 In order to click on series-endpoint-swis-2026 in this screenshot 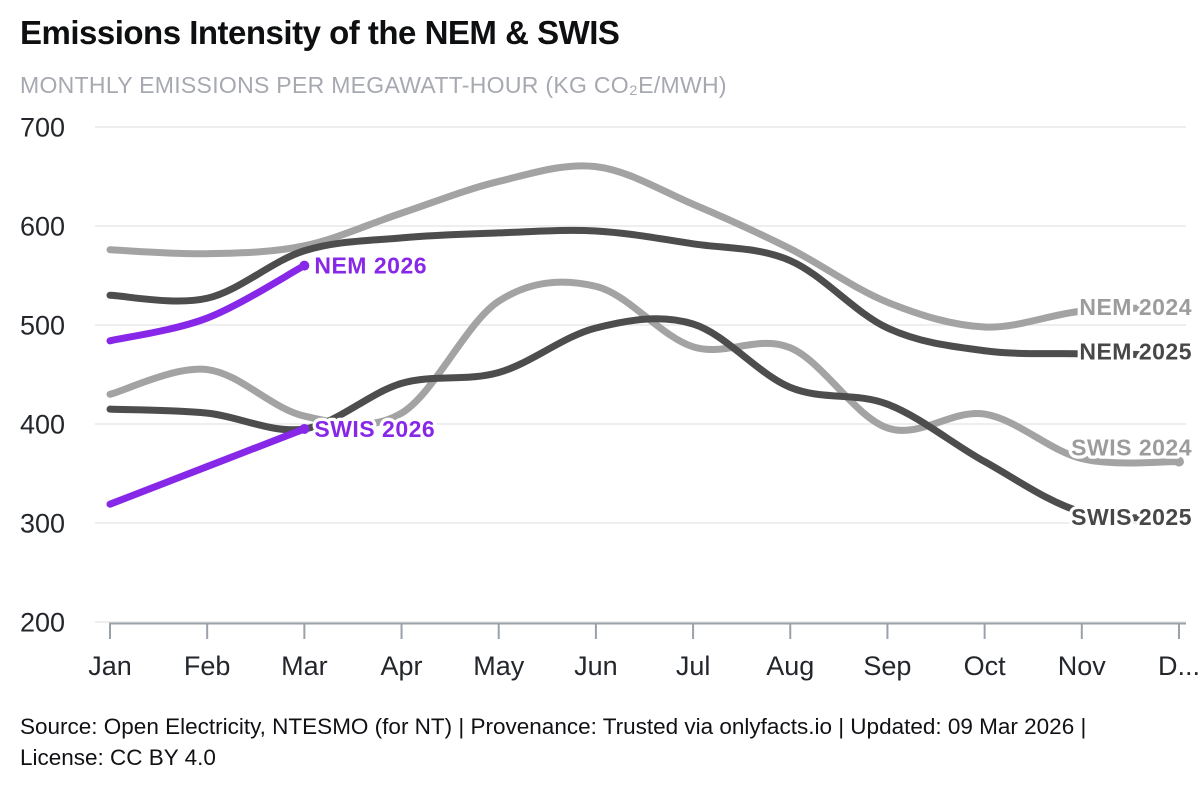, I will do `click(304, 428)`.